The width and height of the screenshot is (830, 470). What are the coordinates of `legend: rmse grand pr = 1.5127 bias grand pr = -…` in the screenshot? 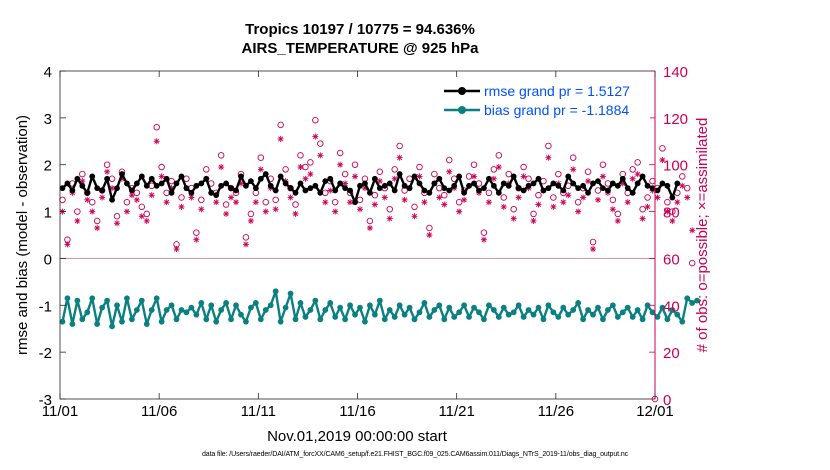 It's located at (544, 100).